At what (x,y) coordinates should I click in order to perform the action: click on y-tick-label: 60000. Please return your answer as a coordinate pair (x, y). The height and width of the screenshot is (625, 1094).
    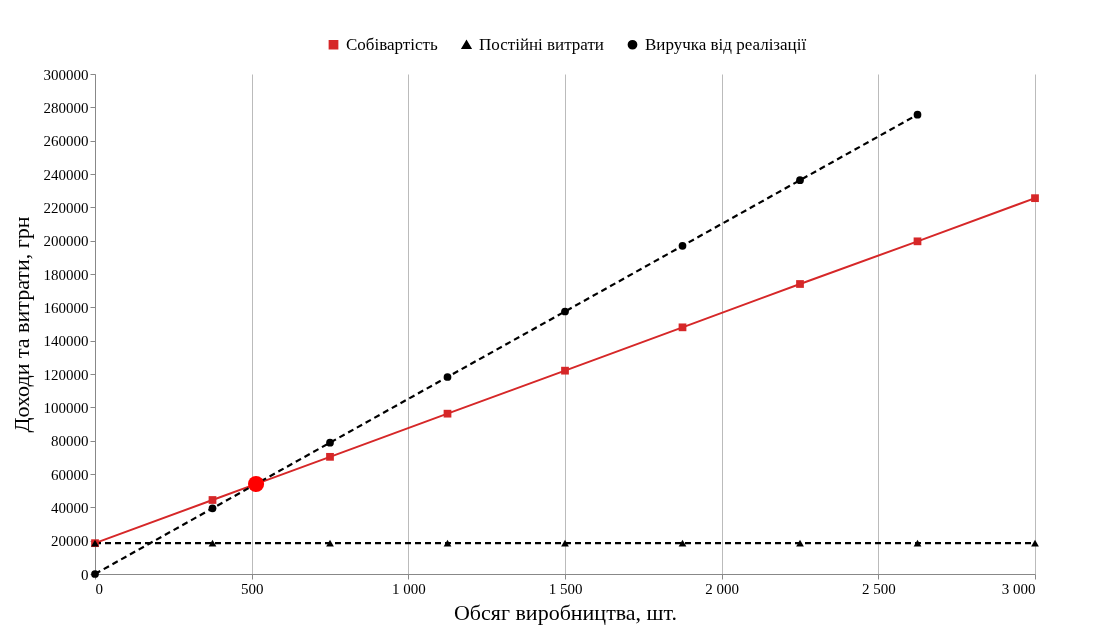
    Looking at the image, I should click on (70, 474).